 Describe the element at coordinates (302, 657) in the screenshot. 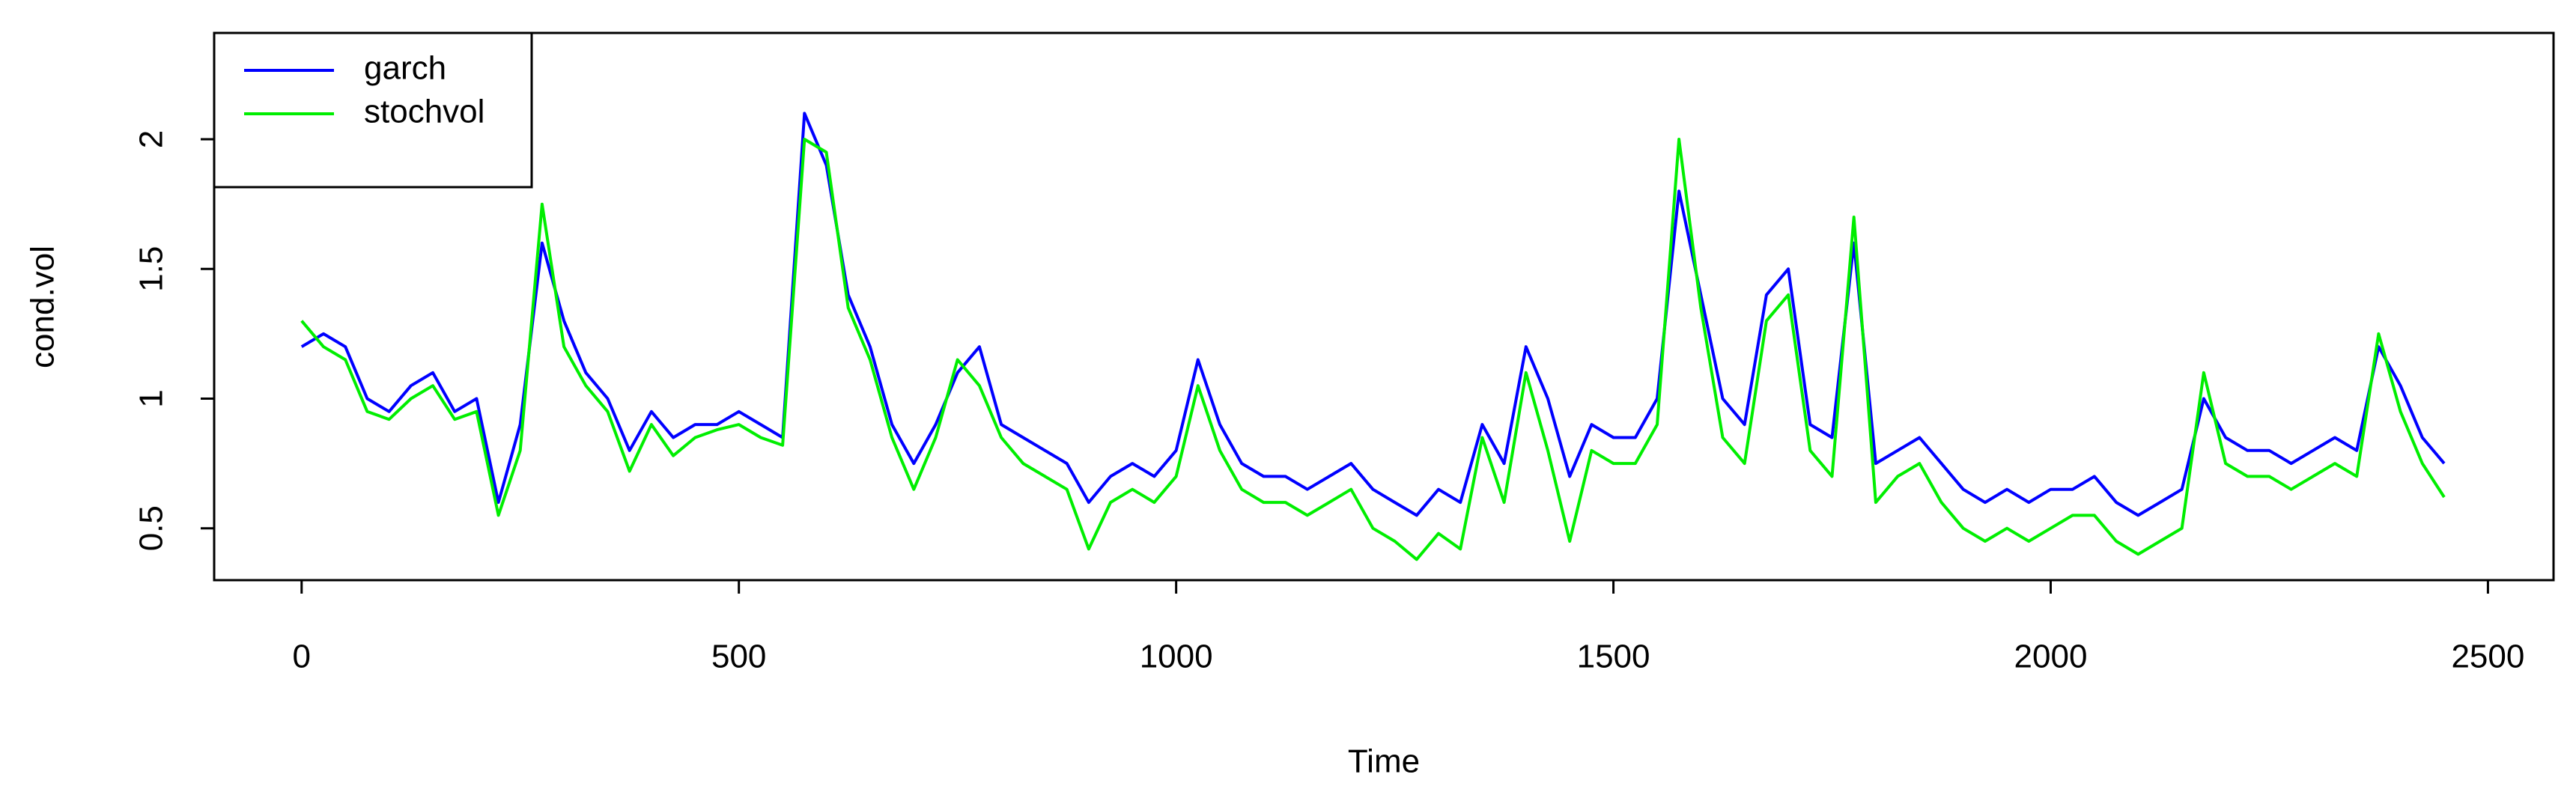

I see `x-tick-label: 0` at that location.